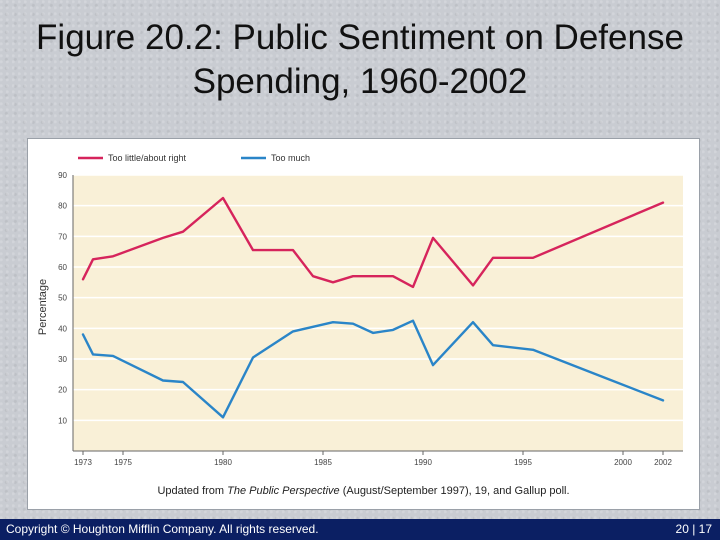  Describe the element at coordinates (62, 390) in the screenshot. I see `y-tick-label: 20` at that location.